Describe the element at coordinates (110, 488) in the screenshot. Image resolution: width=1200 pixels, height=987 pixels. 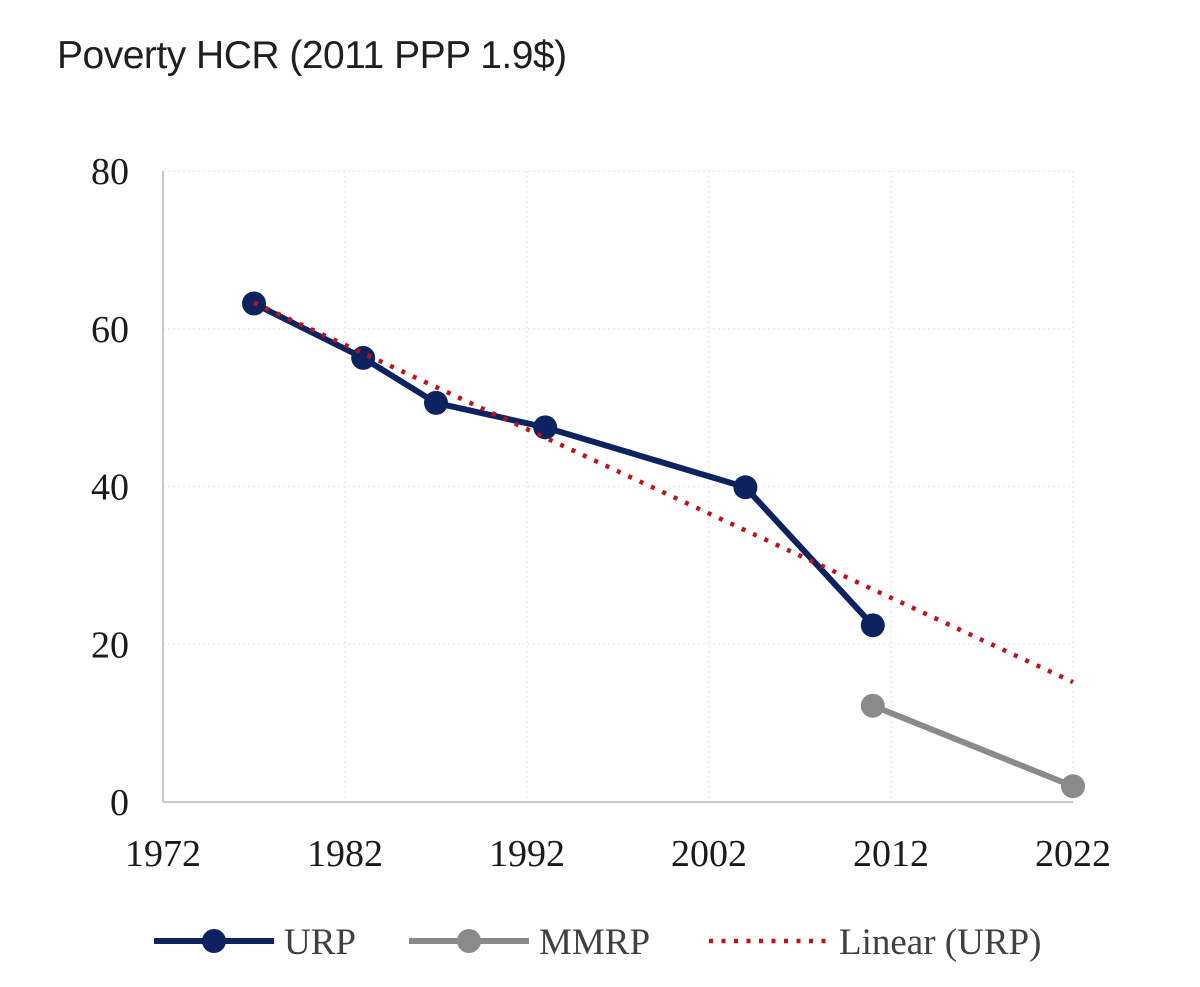
I see `y-tick-label: 40` at that location.